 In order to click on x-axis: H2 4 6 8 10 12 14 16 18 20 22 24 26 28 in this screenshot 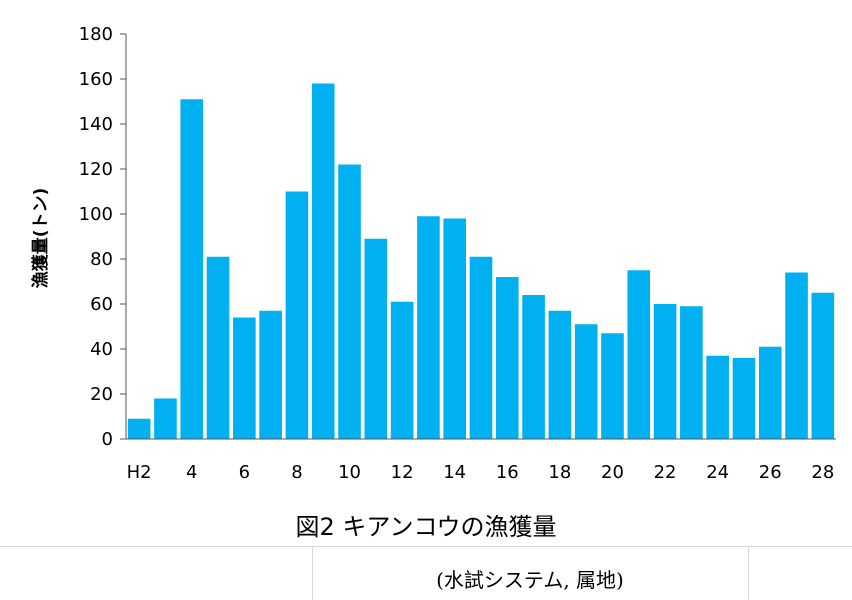, I will do `click(481, 460)`.